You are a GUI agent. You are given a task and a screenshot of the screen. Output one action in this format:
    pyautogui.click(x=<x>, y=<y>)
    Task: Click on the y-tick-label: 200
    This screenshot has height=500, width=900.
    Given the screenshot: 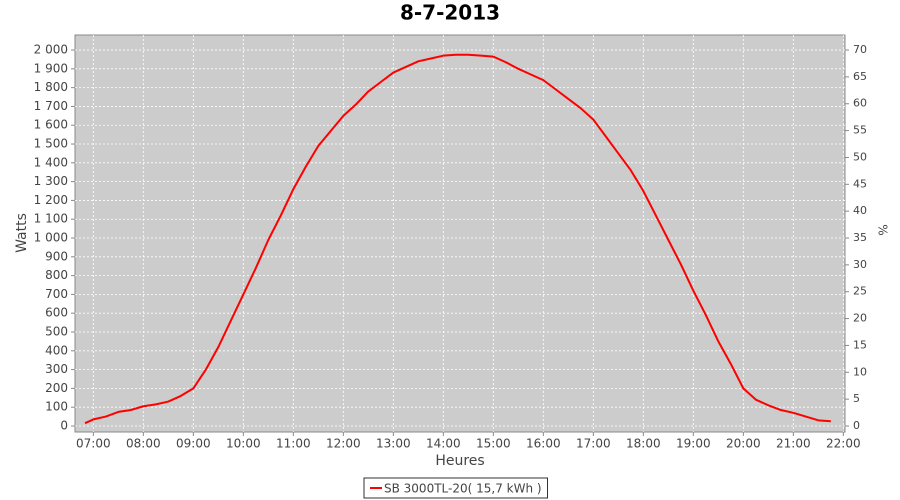 What is the action you would take?
    pyautogui.click(x=56, y=388)
    